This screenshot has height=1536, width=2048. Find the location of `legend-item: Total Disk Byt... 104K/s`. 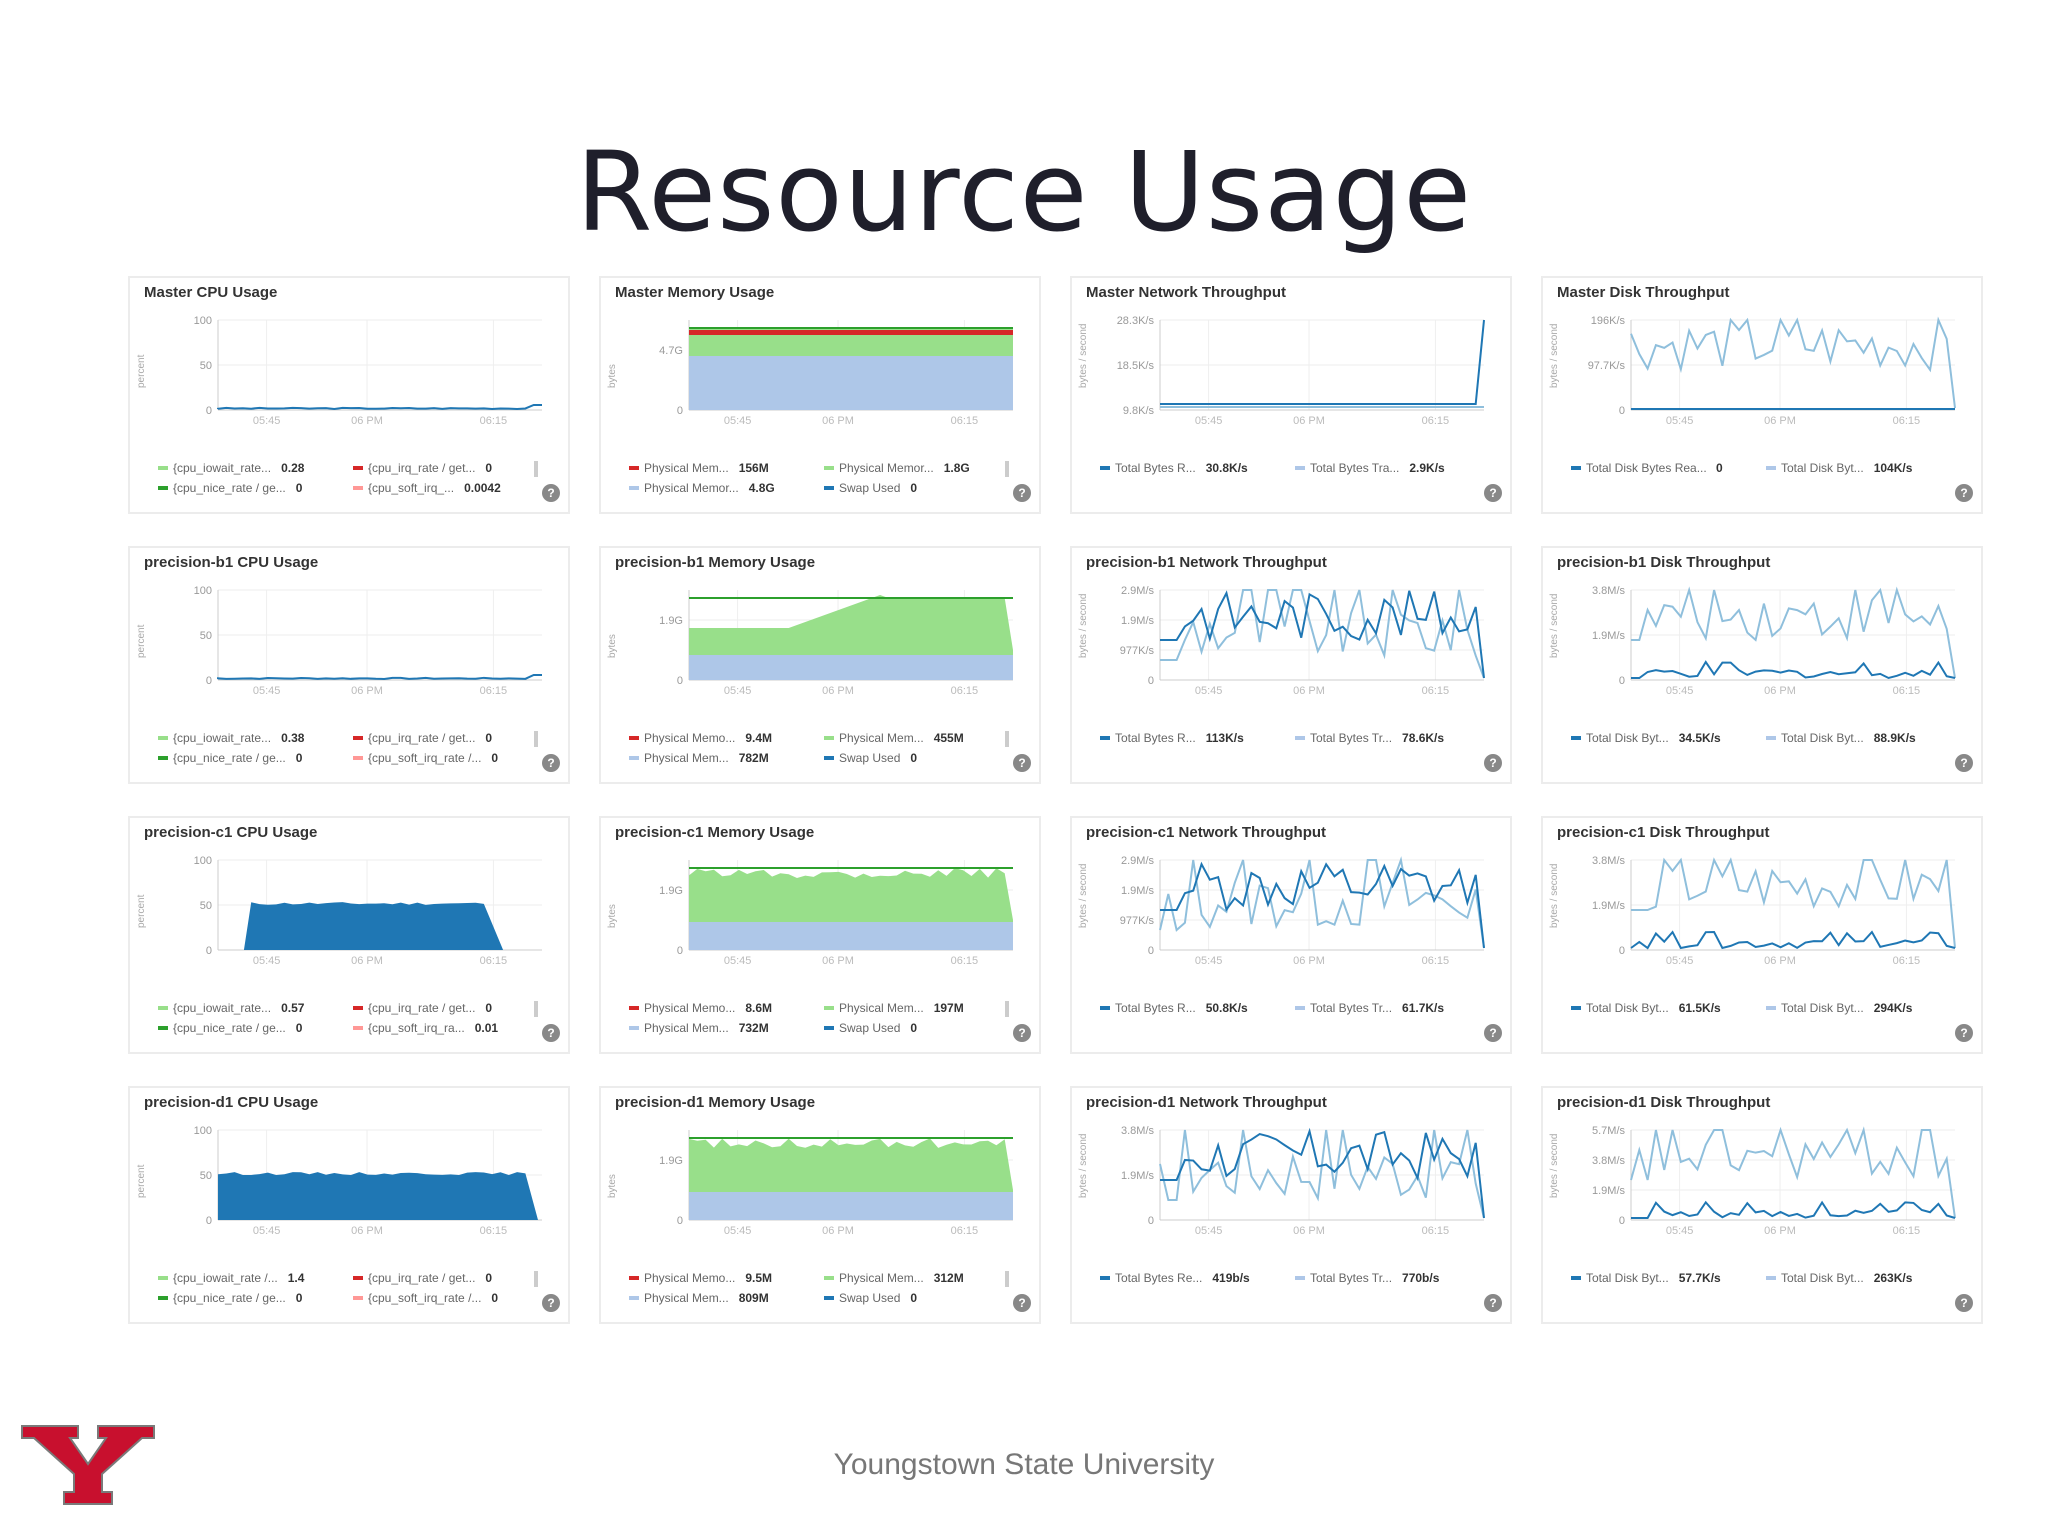

legend-item: Total Disk Byt... 104K/s is located at coordinates (1863, 468).